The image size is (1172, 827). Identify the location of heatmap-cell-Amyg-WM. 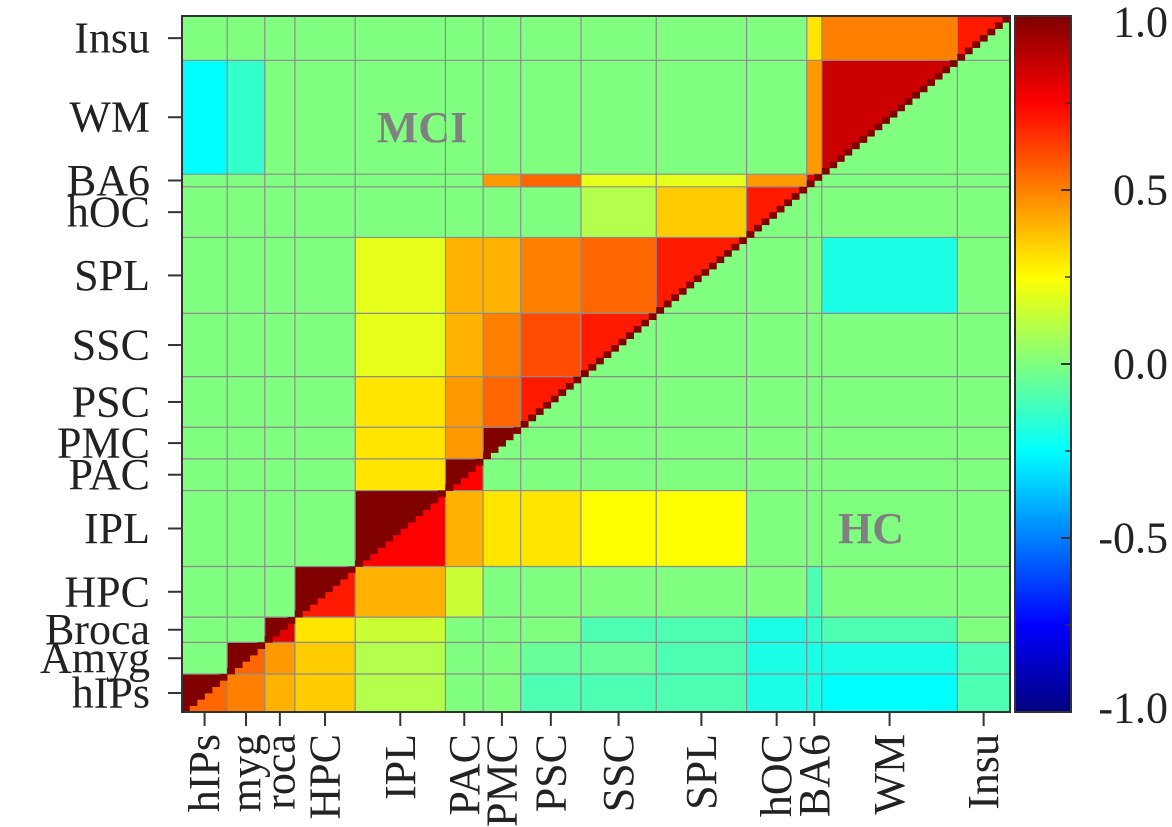
(246, 117).